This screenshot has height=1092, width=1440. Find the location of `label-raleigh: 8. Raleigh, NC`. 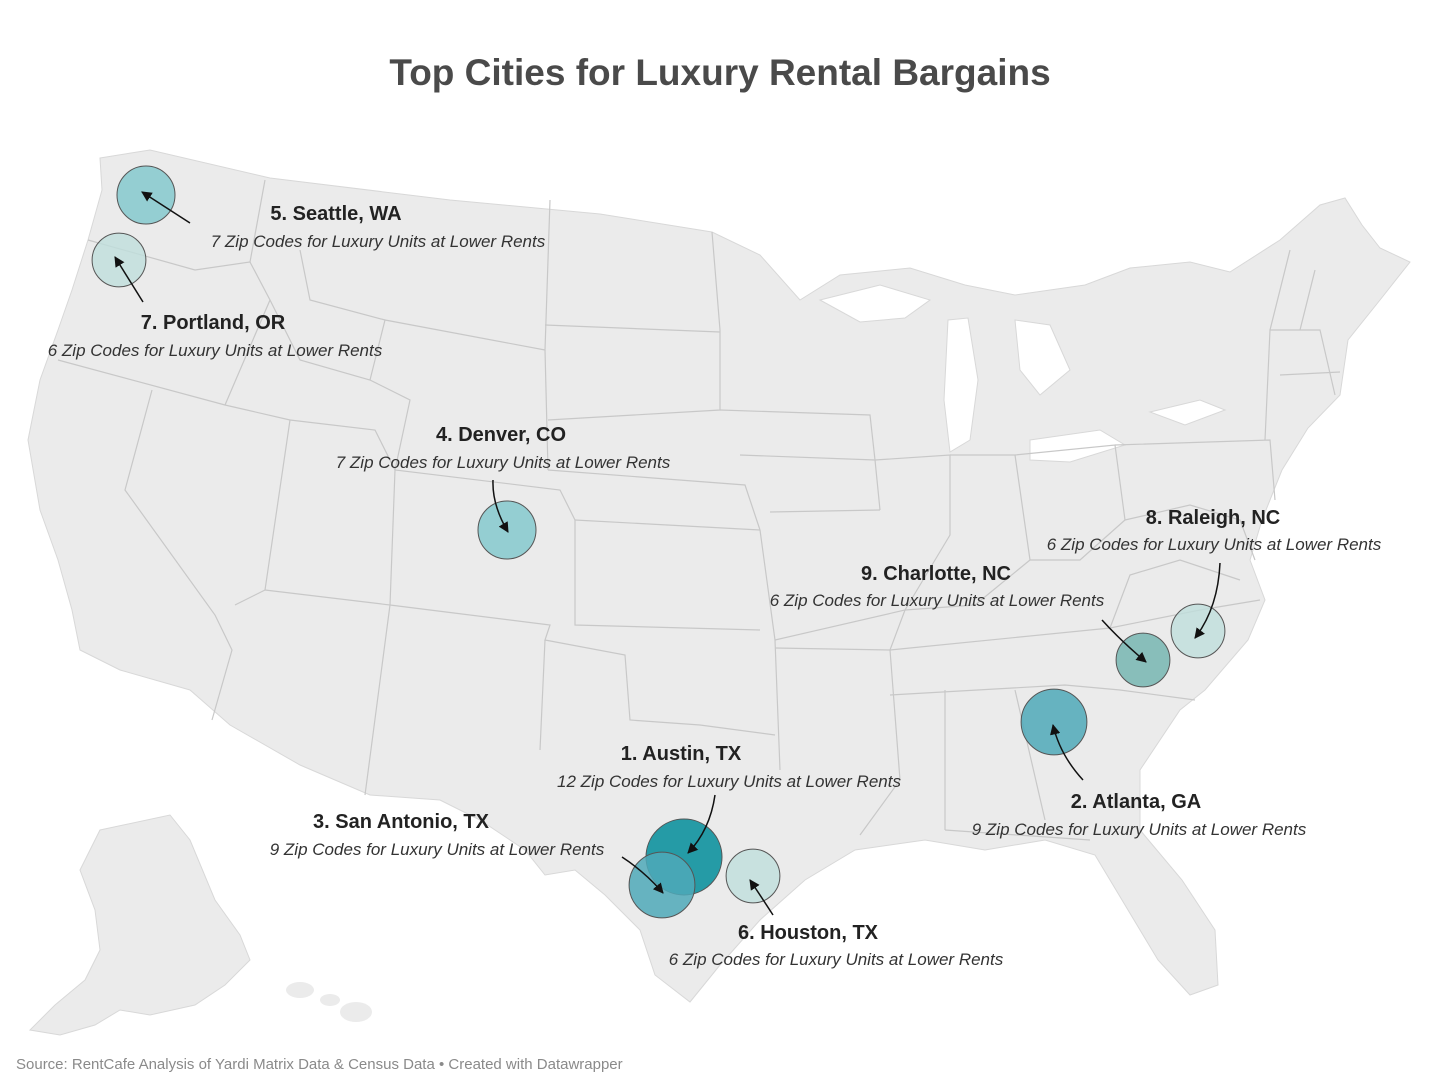

label-raleigh: 8. Raleigh, NC is located at coordinates (1213, 518).